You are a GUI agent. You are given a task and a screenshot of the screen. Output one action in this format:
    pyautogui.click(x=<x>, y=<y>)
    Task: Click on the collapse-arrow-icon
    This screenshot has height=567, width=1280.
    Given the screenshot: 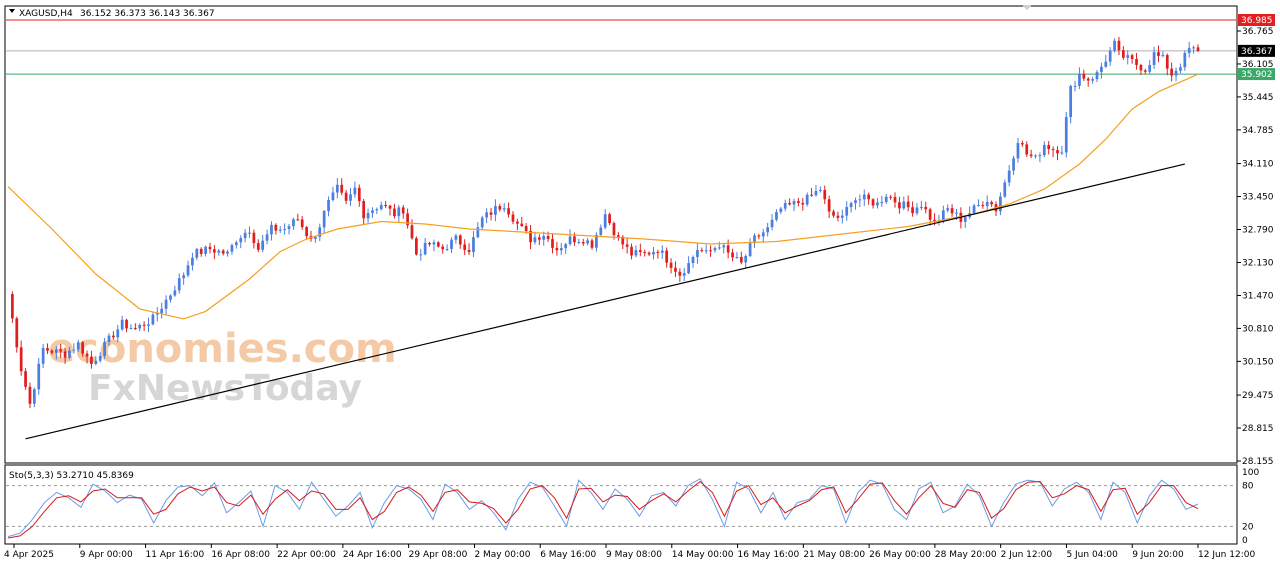 What is the action you would take?
    pyautogui.click(x=12, y=11)
    